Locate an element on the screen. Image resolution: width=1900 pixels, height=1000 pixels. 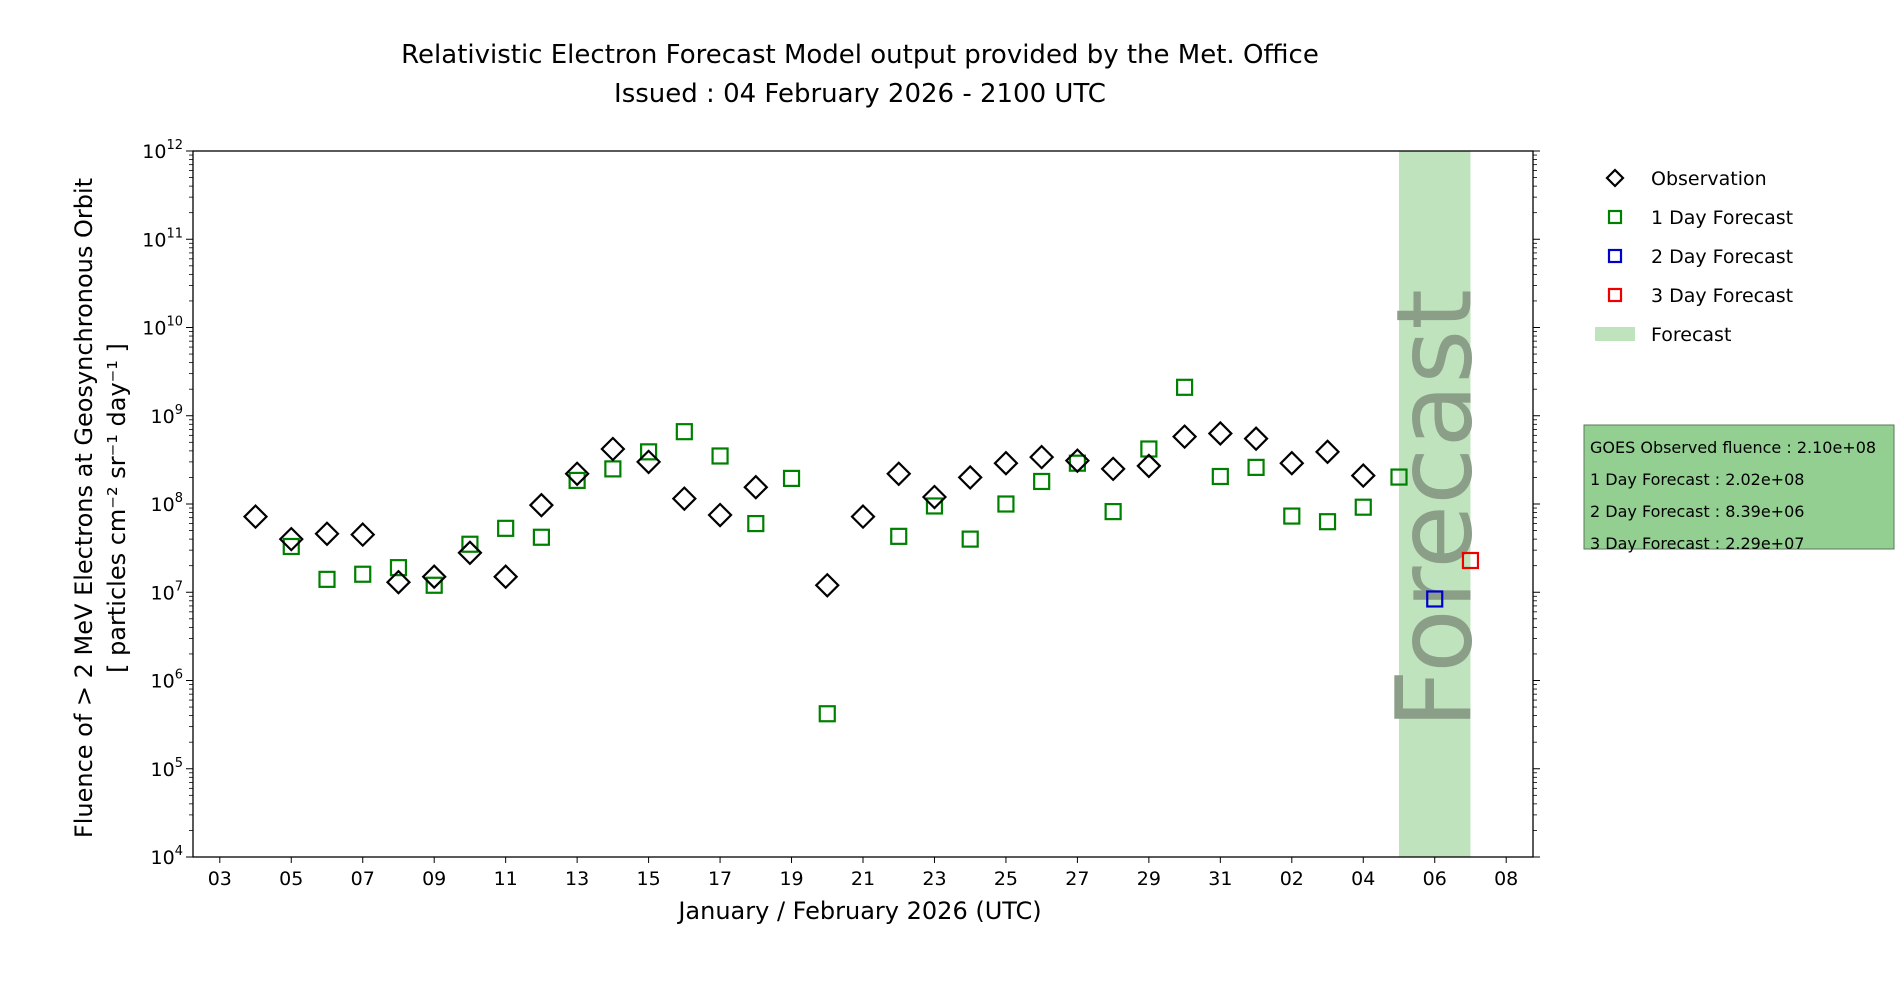
y-tick-label: 10⁶ is located at coordinates (167, 680).